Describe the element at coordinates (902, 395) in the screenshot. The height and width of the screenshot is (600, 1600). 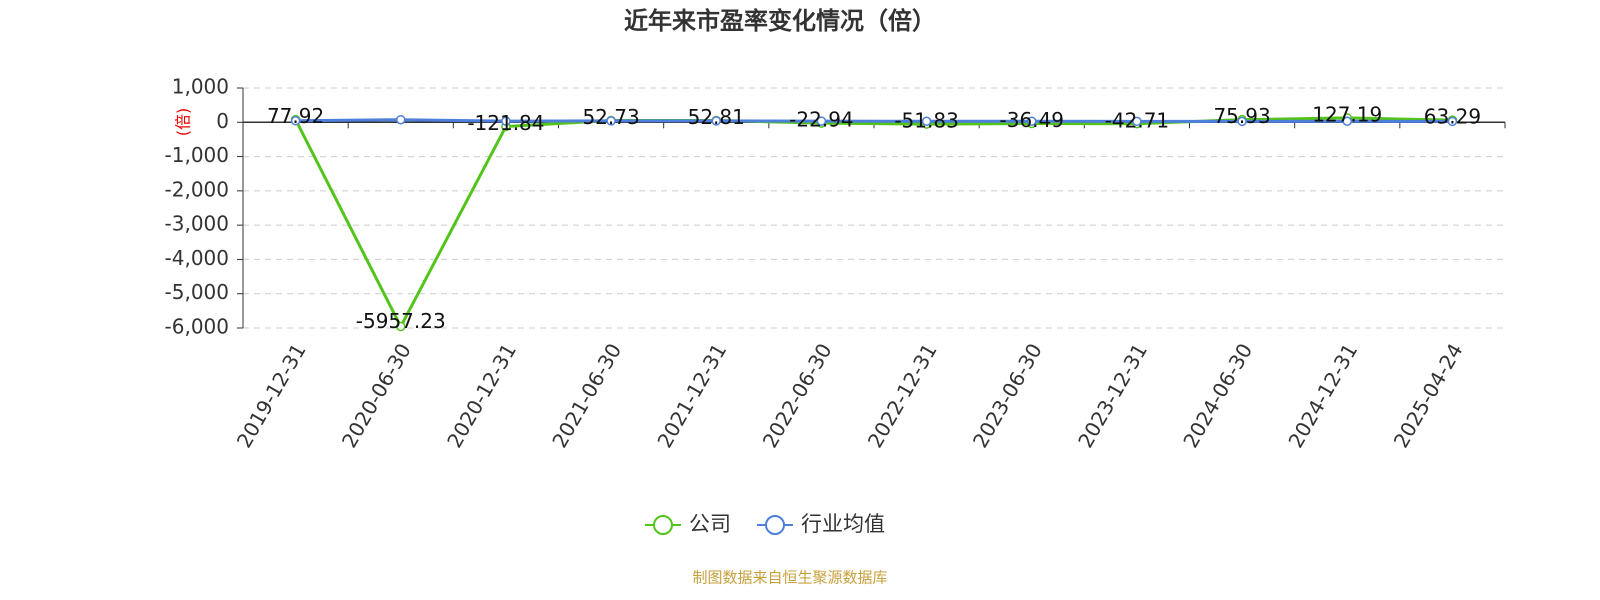
I see `x-tick-label: 2022-12-31` at that location.